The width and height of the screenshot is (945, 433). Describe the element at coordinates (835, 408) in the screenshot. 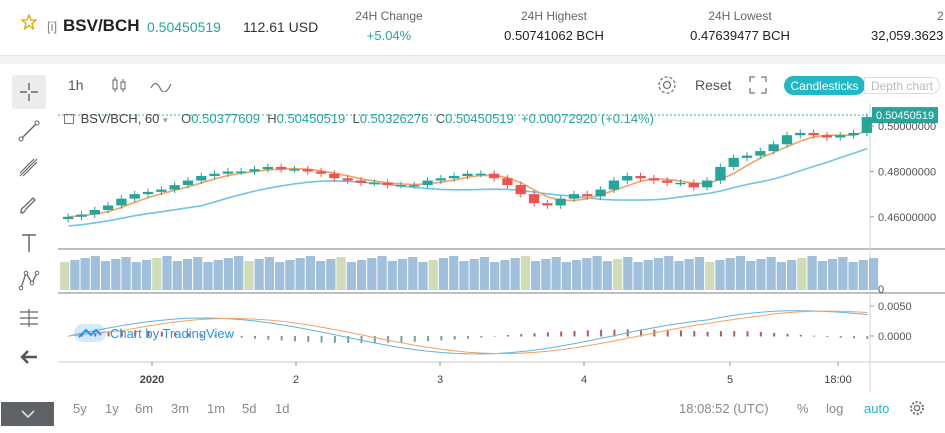

I see `log-toggle: log` at that location.